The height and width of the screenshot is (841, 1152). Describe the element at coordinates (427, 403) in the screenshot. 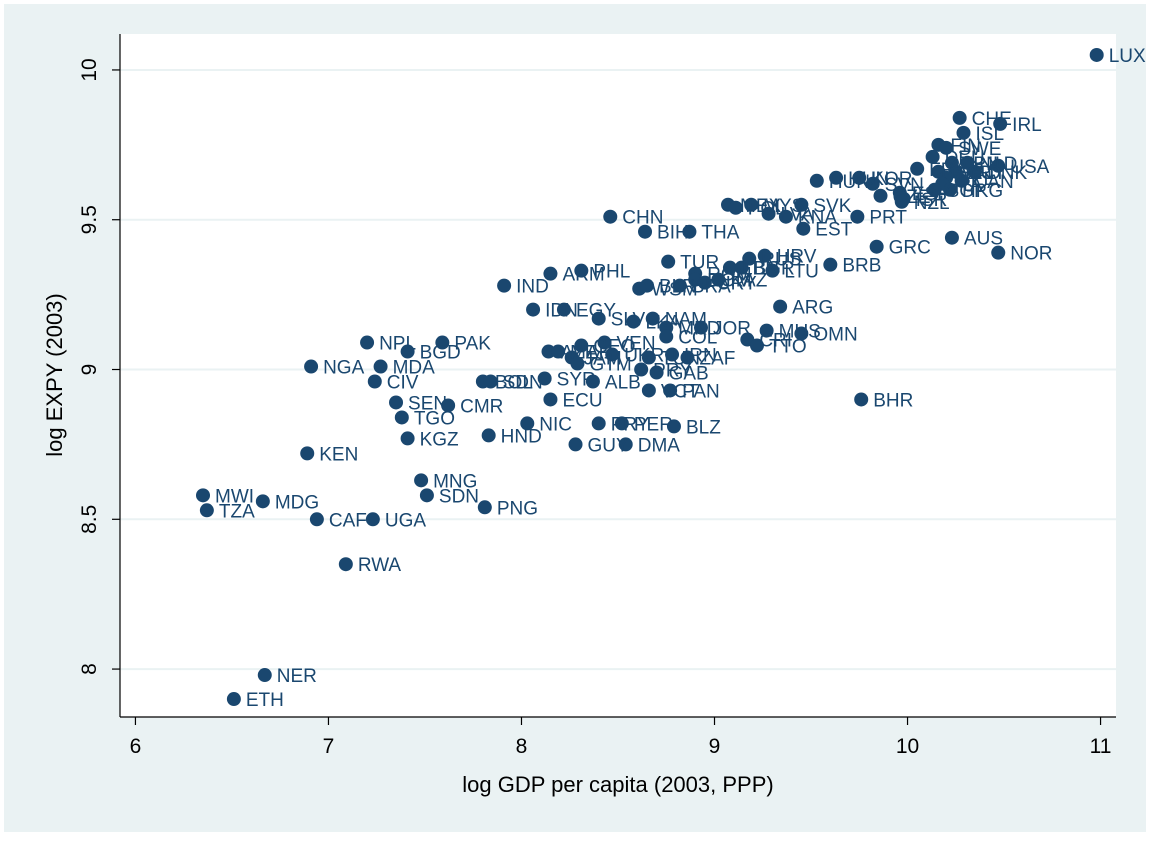

I see `point-label-sen: SEN` at that location.